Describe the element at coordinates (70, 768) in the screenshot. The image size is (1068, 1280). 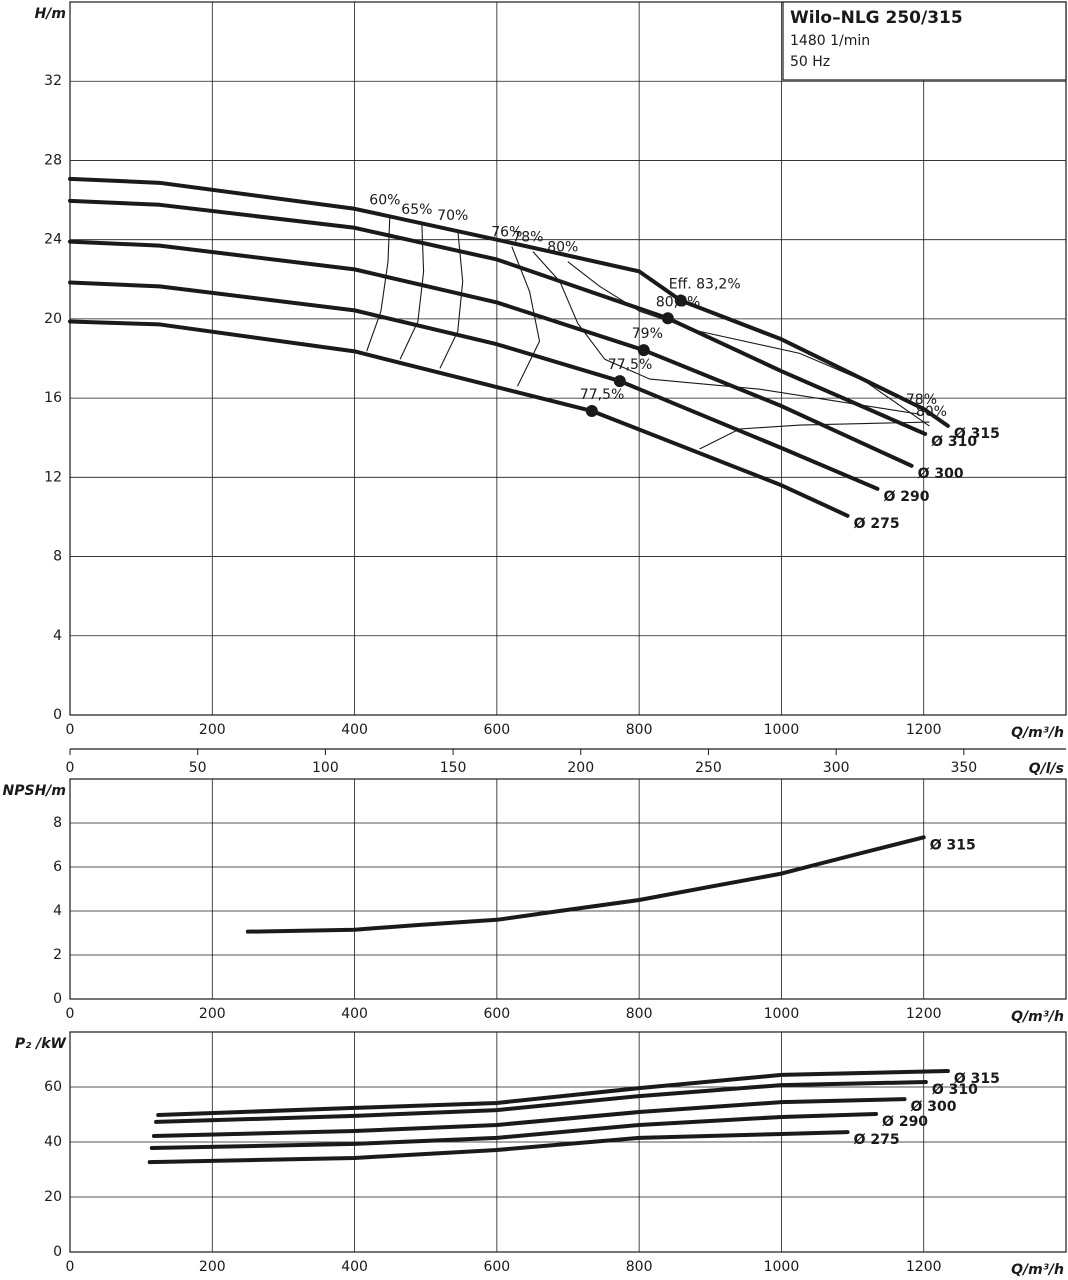
I see `x2-tick-label: 0` at that location.